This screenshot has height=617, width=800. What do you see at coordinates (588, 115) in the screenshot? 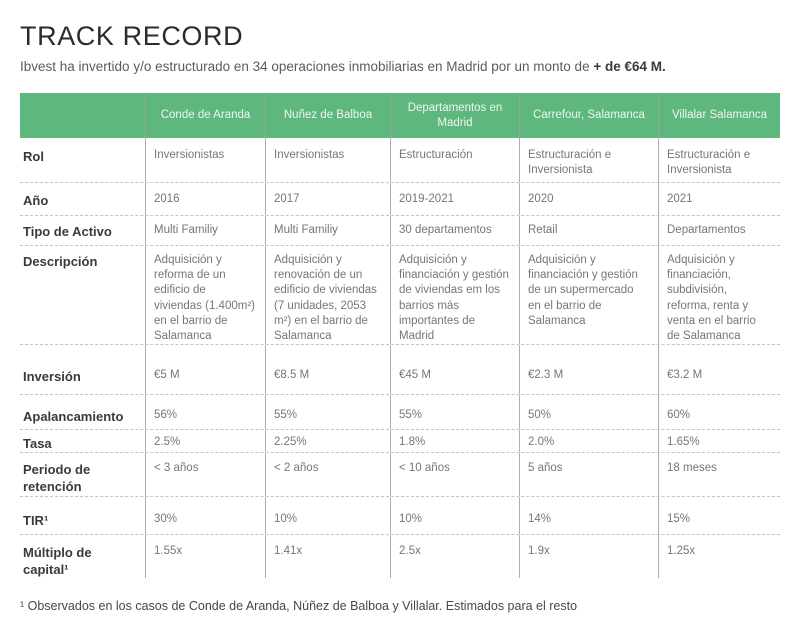
I see `column-header: Carrefour, Salamanca` at bounding box center [588, 115].